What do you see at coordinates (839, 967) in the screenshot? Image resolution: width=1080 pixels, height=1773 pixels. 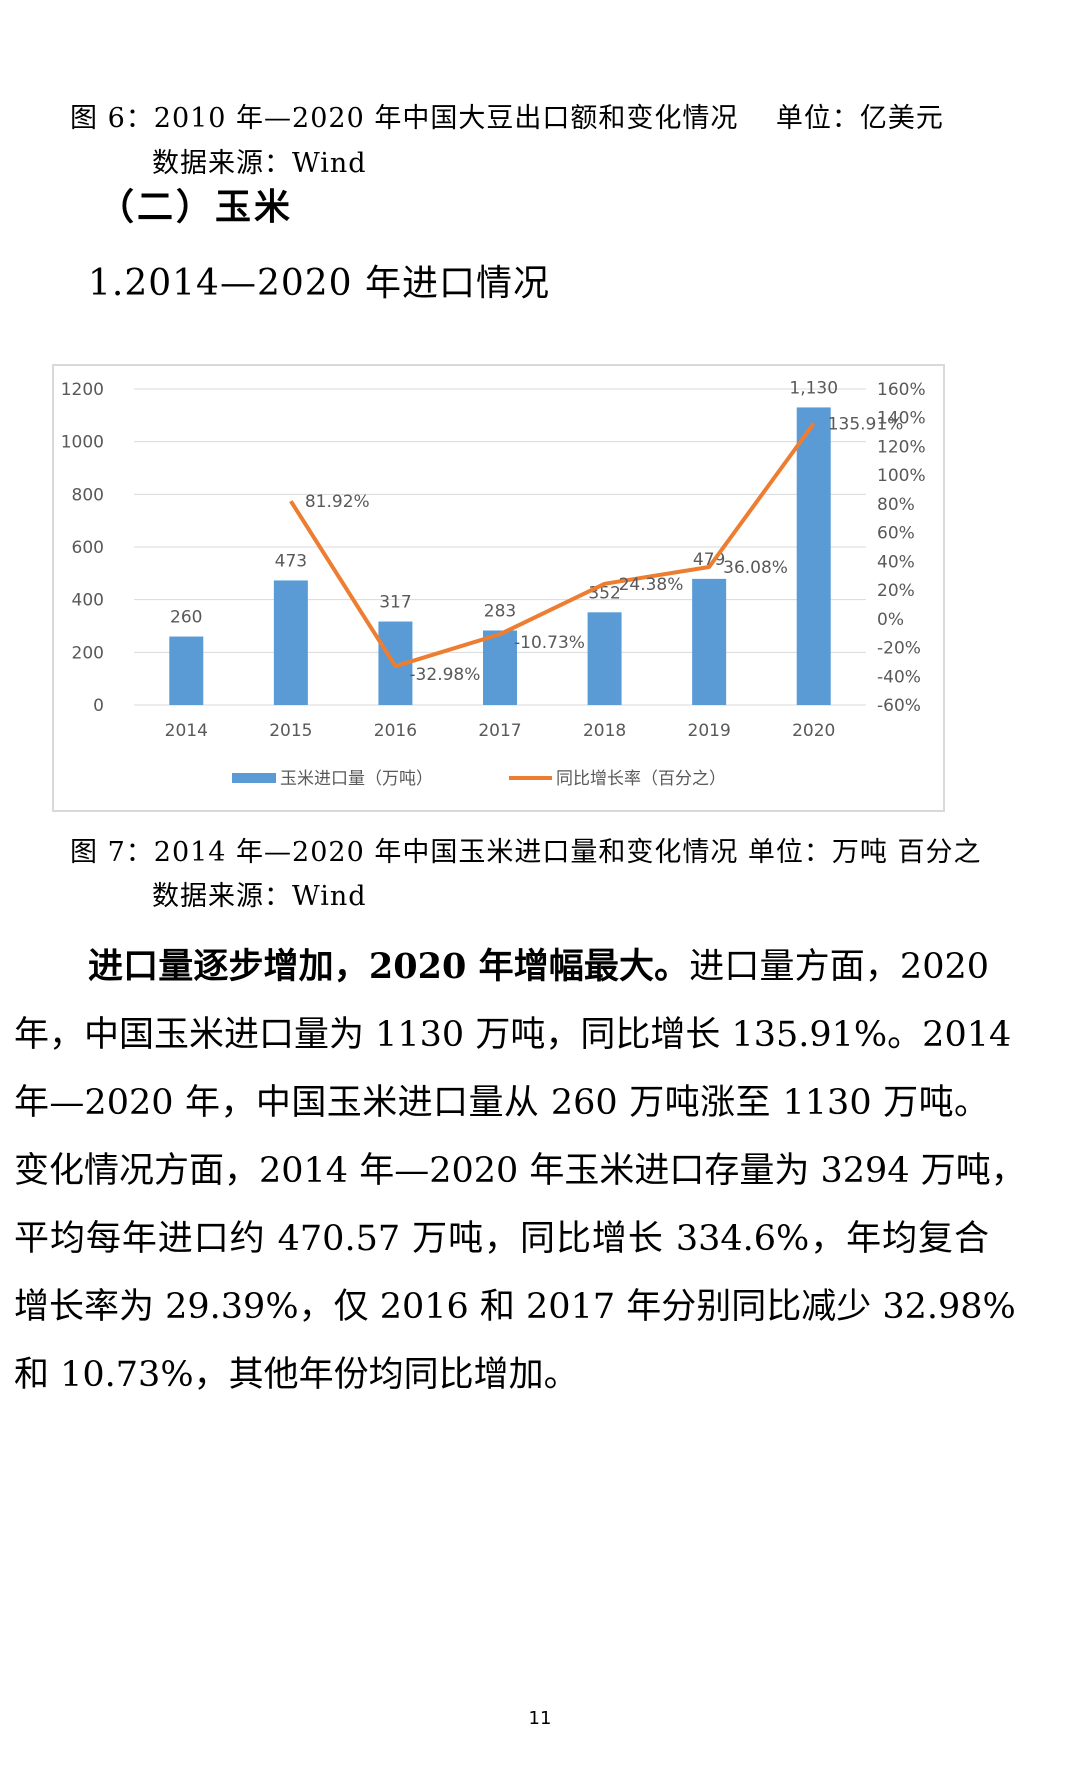 I see `paragraph-text: 进口量方面，2020` at bounding box center [839, 967].